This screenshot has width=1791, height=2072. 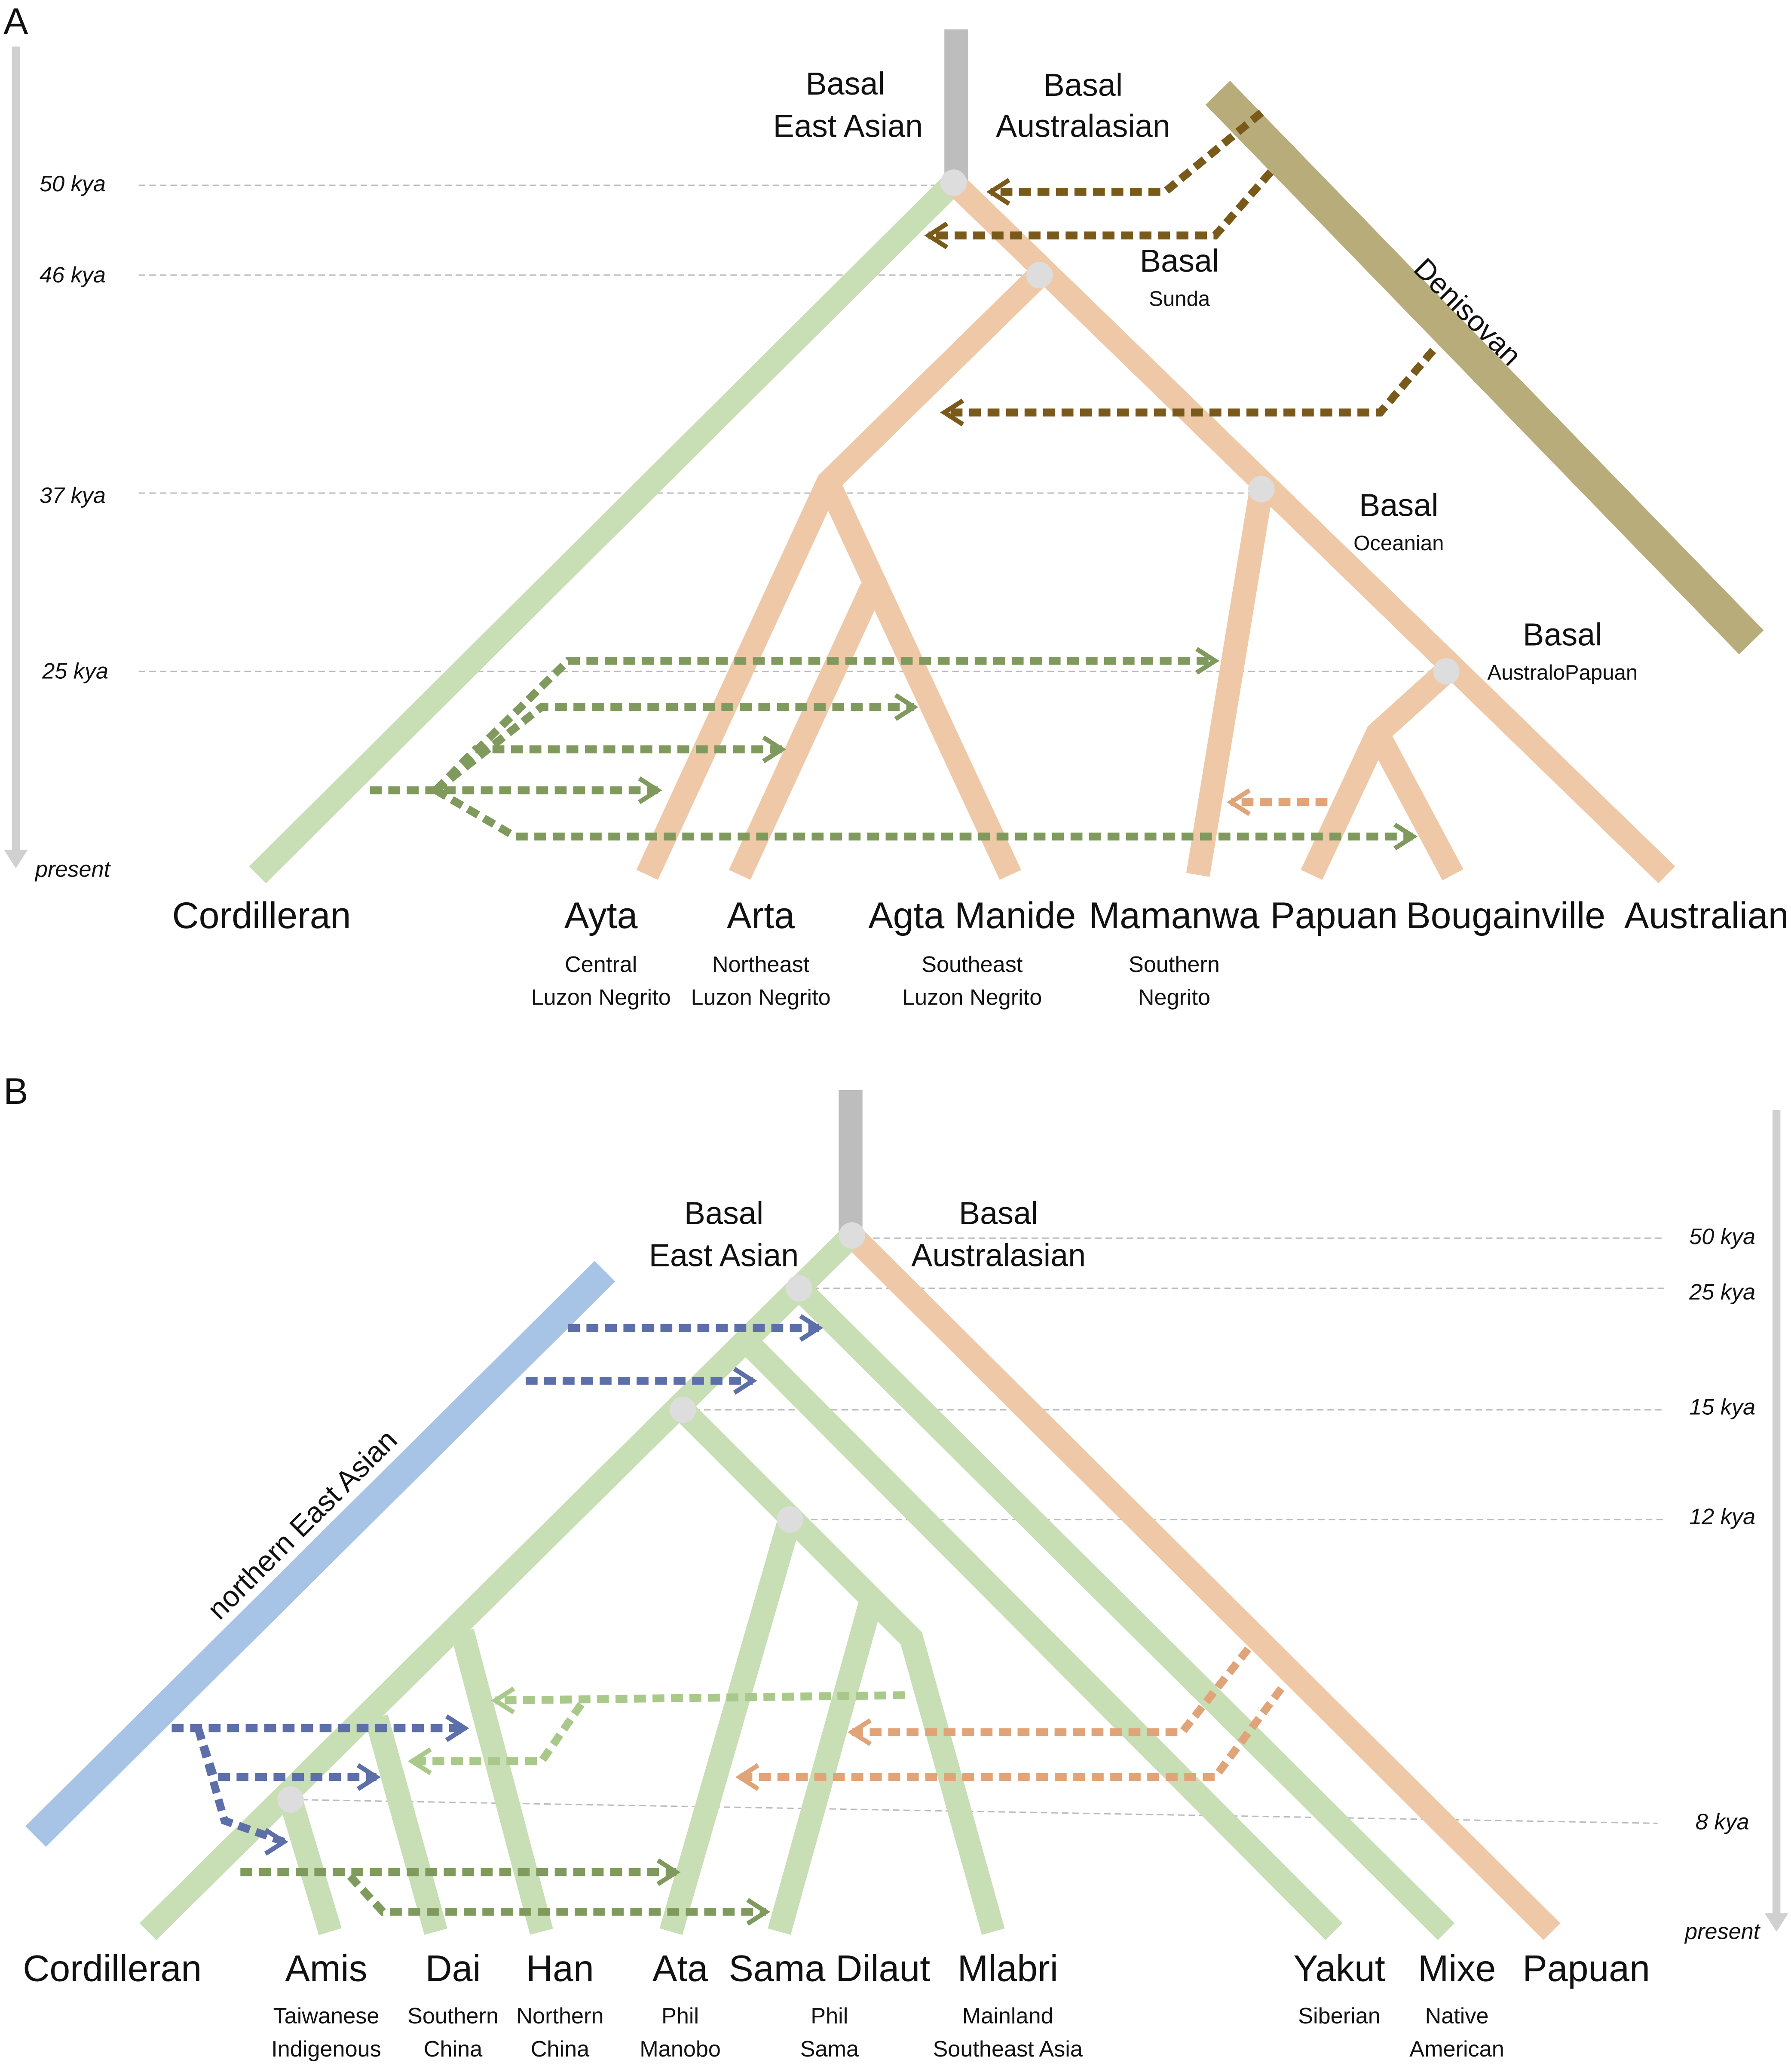 What do you see at coordinates (1398, 543) in the screenshot?
I see `clade-label: Oceanian` at bounding box center [1398, 543].